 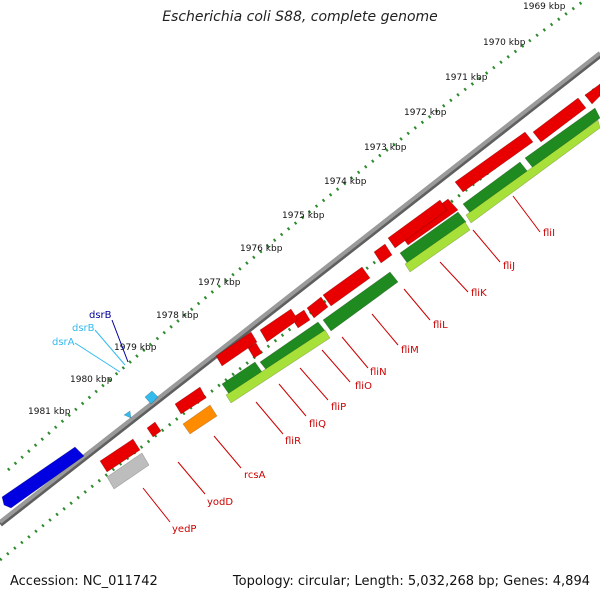 I want to click on gene-label-flik: fliK, so click(x=479, y=293).